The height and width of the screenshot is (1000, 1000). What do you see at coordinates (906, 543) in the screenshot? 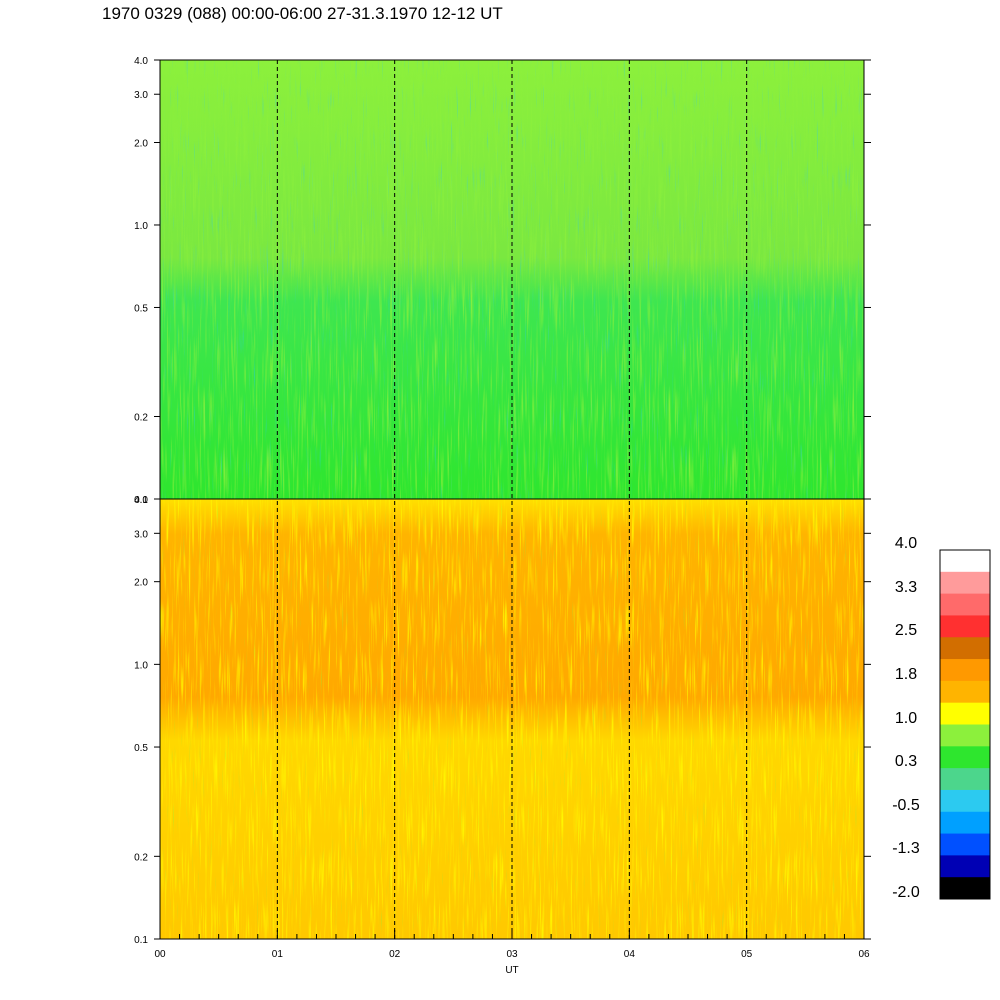
I see `colorbar-label-0: 4.0` at bounding box center [906, 543].